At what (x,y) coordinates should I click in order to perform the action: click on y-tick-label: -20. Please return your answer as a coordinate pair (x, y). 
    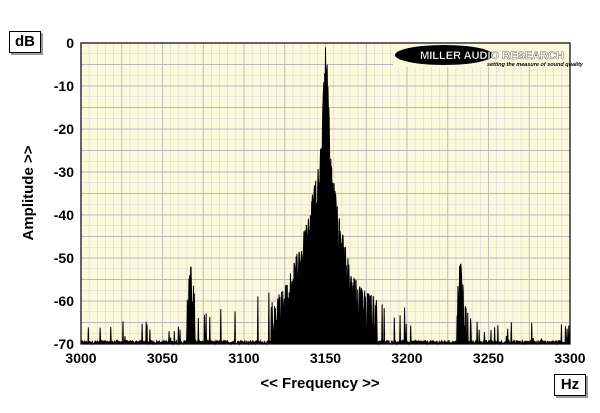
    Looking at the image, I should click on (64, 129).